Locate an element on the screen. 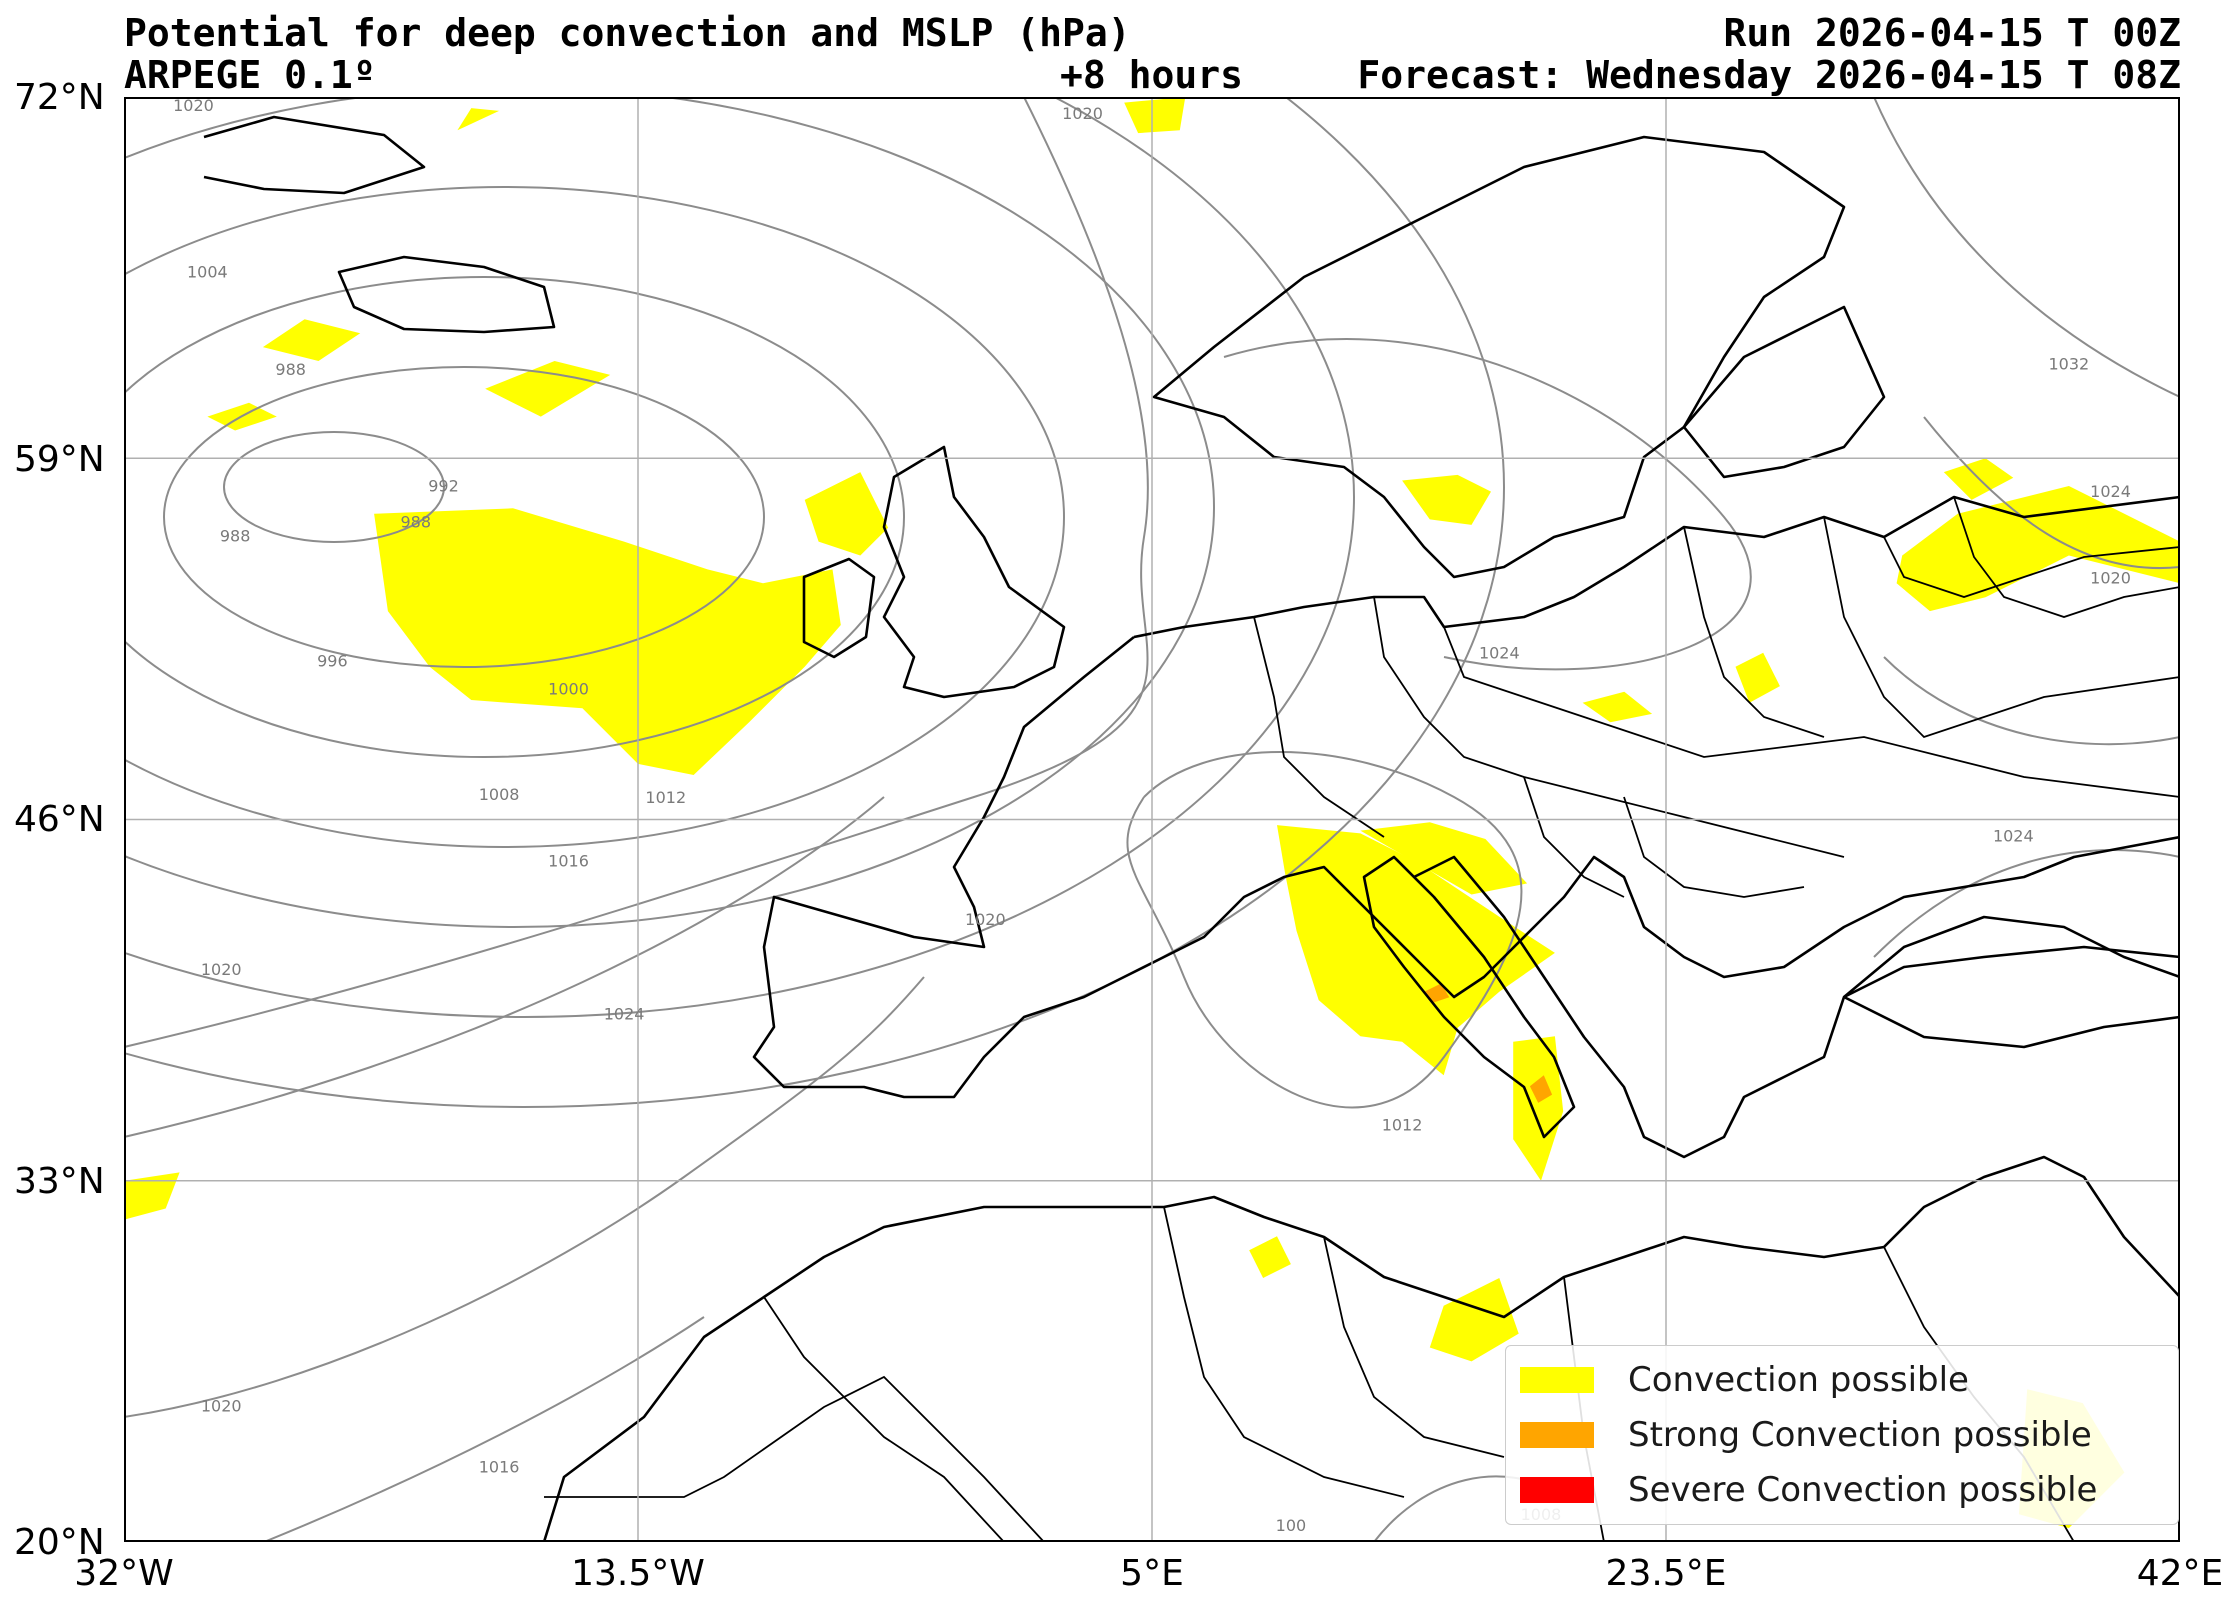  isobar-label: 1000 is located at coordinates (568, 688).